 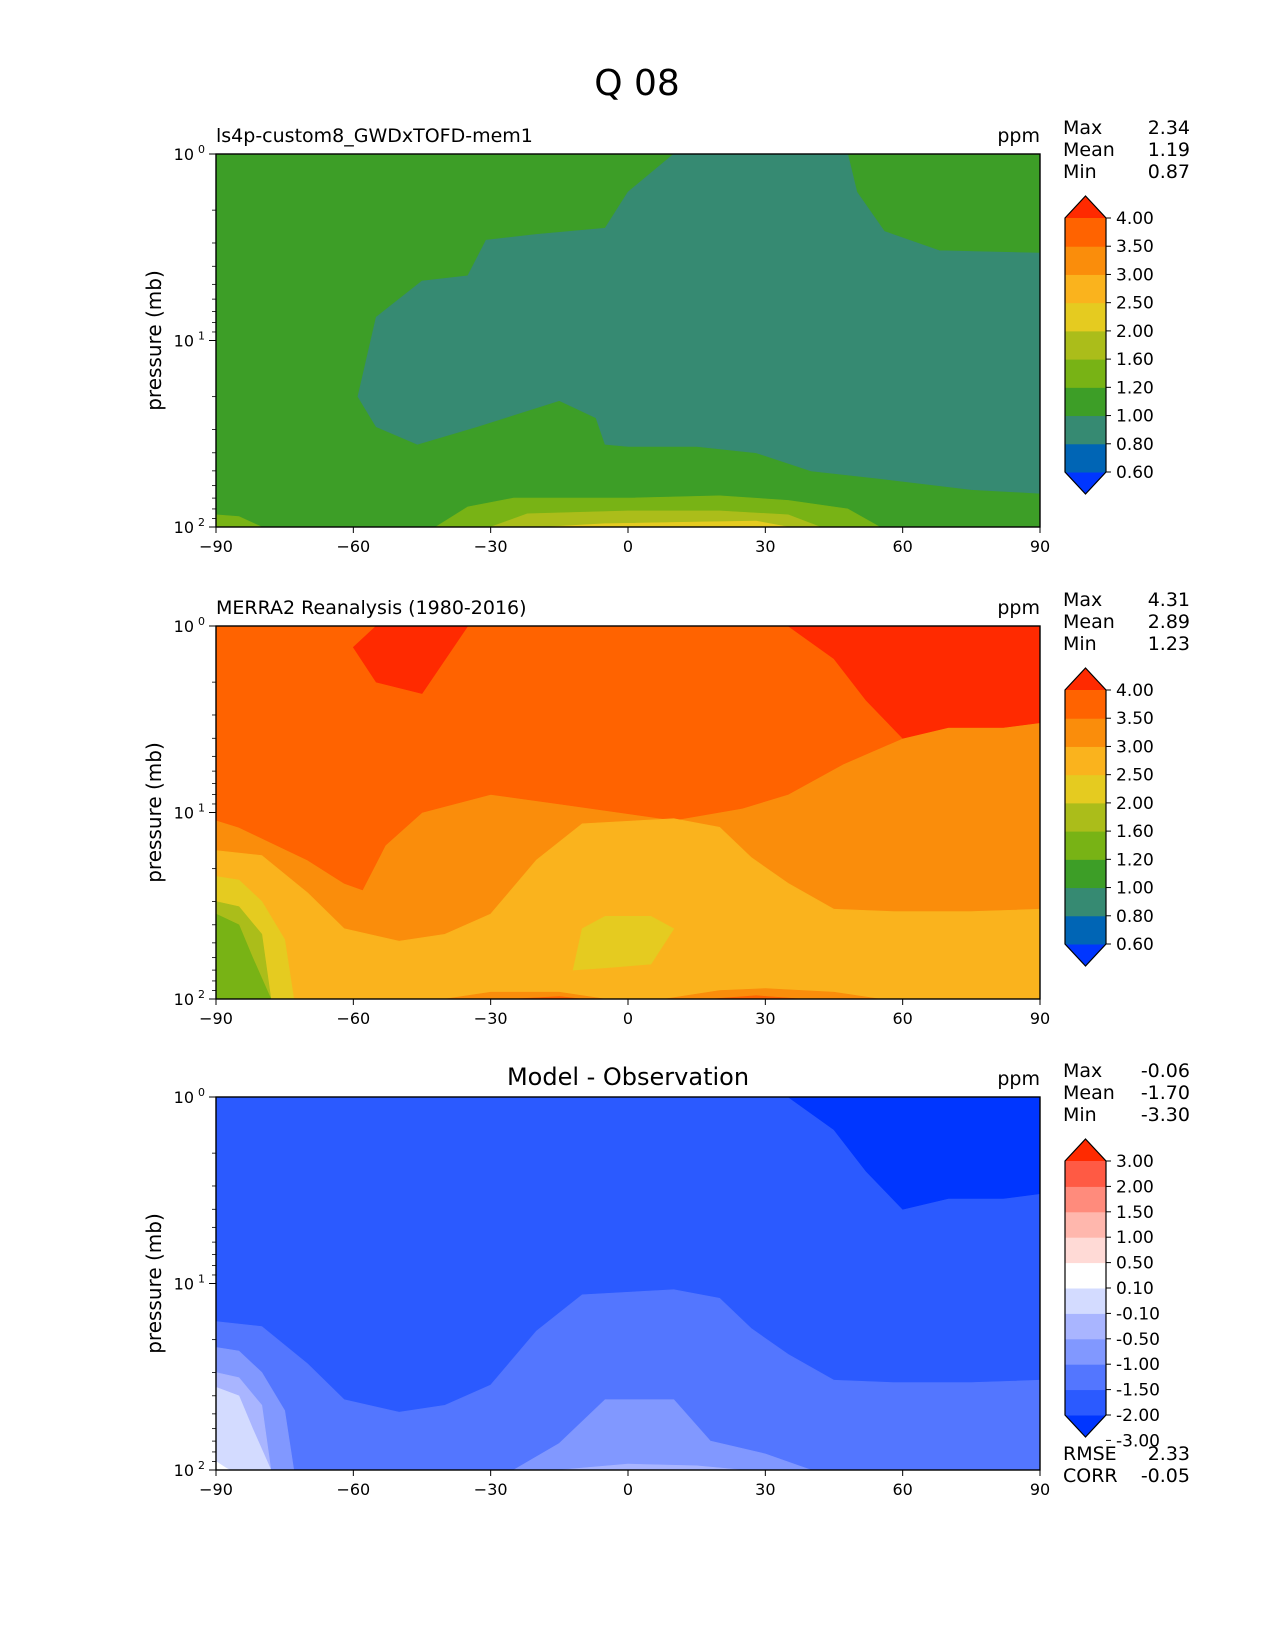 What do you see at coordinates (1089, 150) in the screenshot?
I see `stat-label: Mean` at bounding box center [1089, 150].